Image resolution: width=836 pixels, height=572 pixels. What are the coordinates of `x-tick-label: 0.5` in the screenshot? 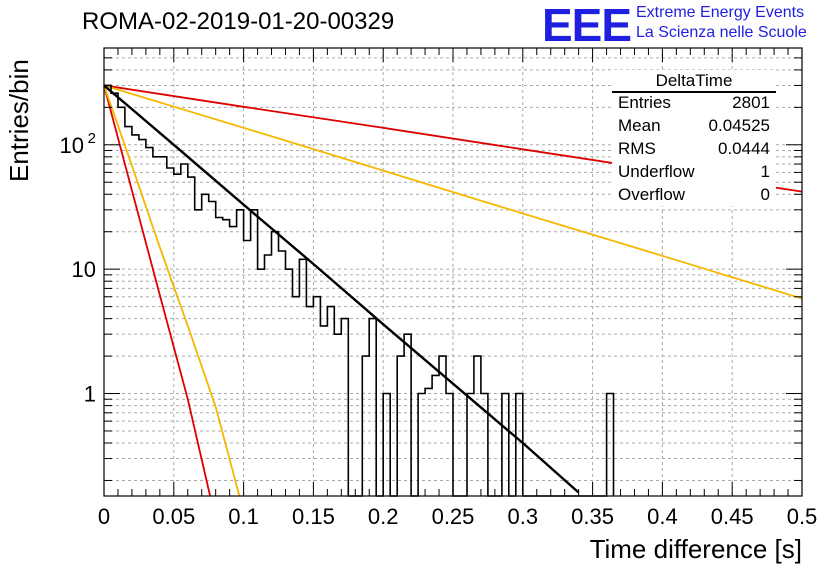 It's located at (802, 516).